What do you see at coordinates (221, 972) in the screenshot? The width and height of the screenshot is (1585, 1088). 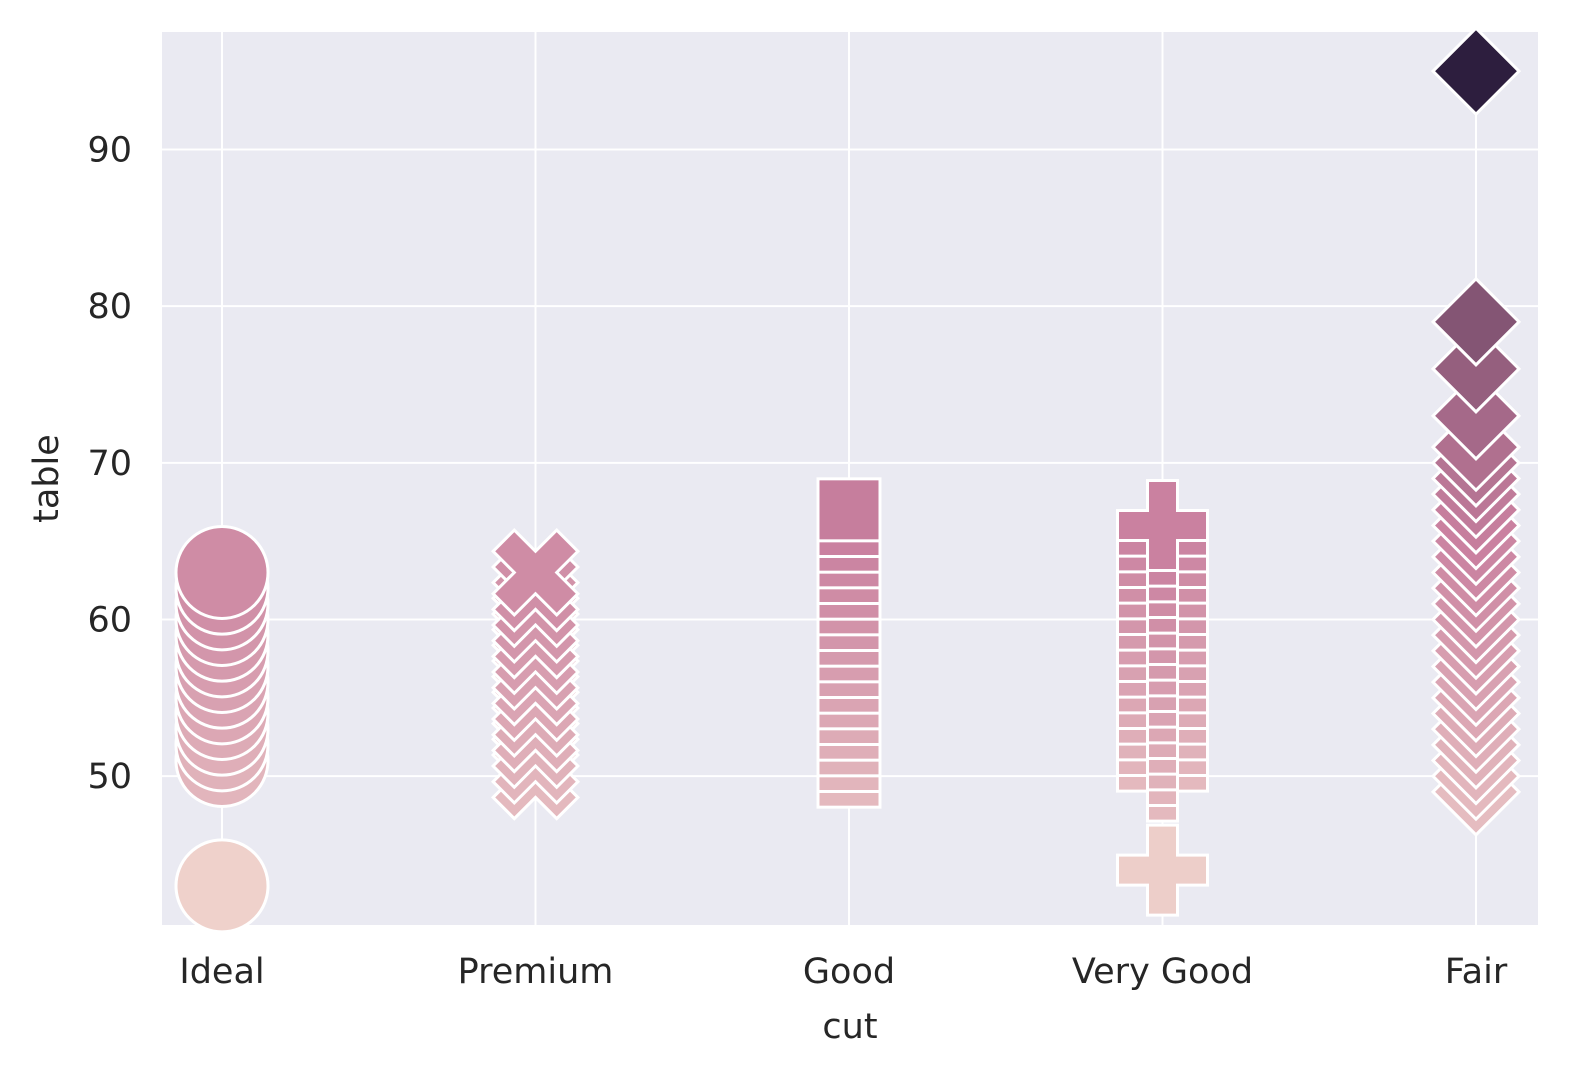 I see `x-tick-label: Ideal` at bounding box center [221, 972].